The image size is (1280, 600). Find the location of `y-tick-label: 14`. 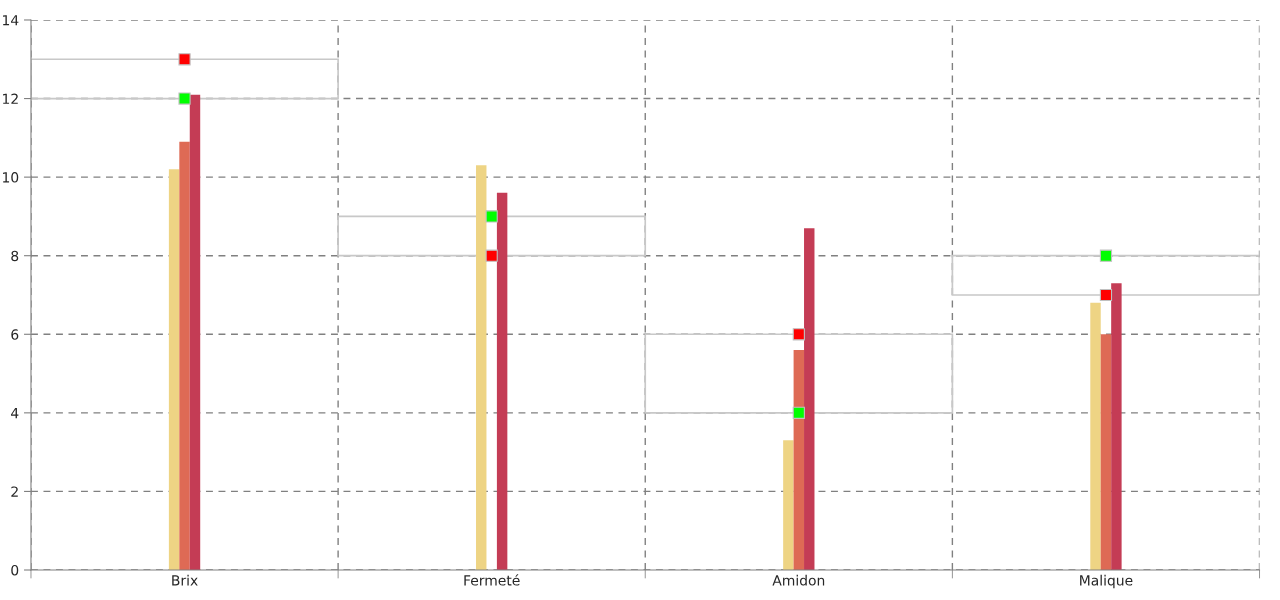

y-tick-label: 14 is located at coordinates (11, 20).